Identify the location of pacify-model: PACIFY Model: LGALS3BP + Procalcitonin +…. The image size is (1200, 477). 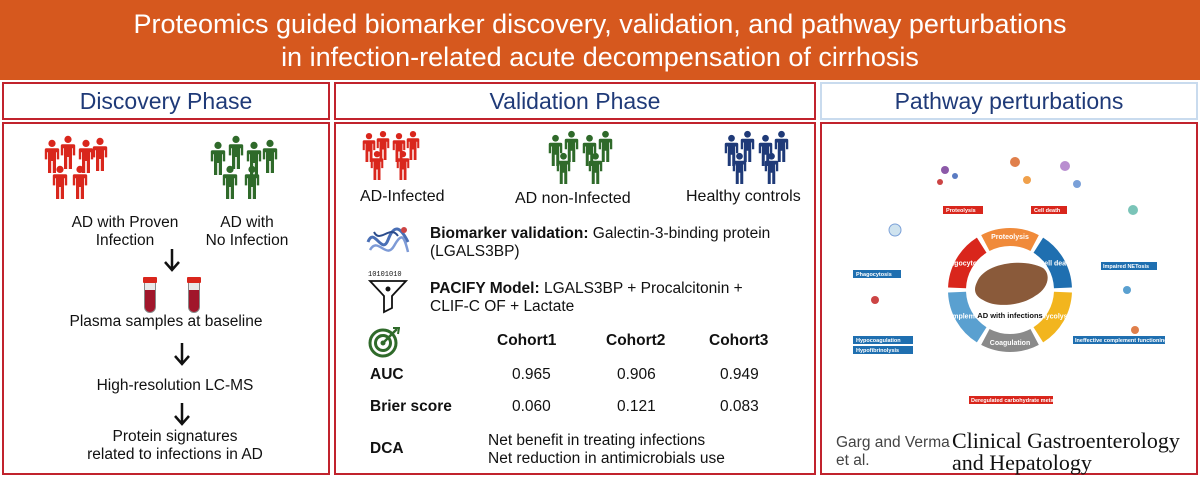
(620, 298).